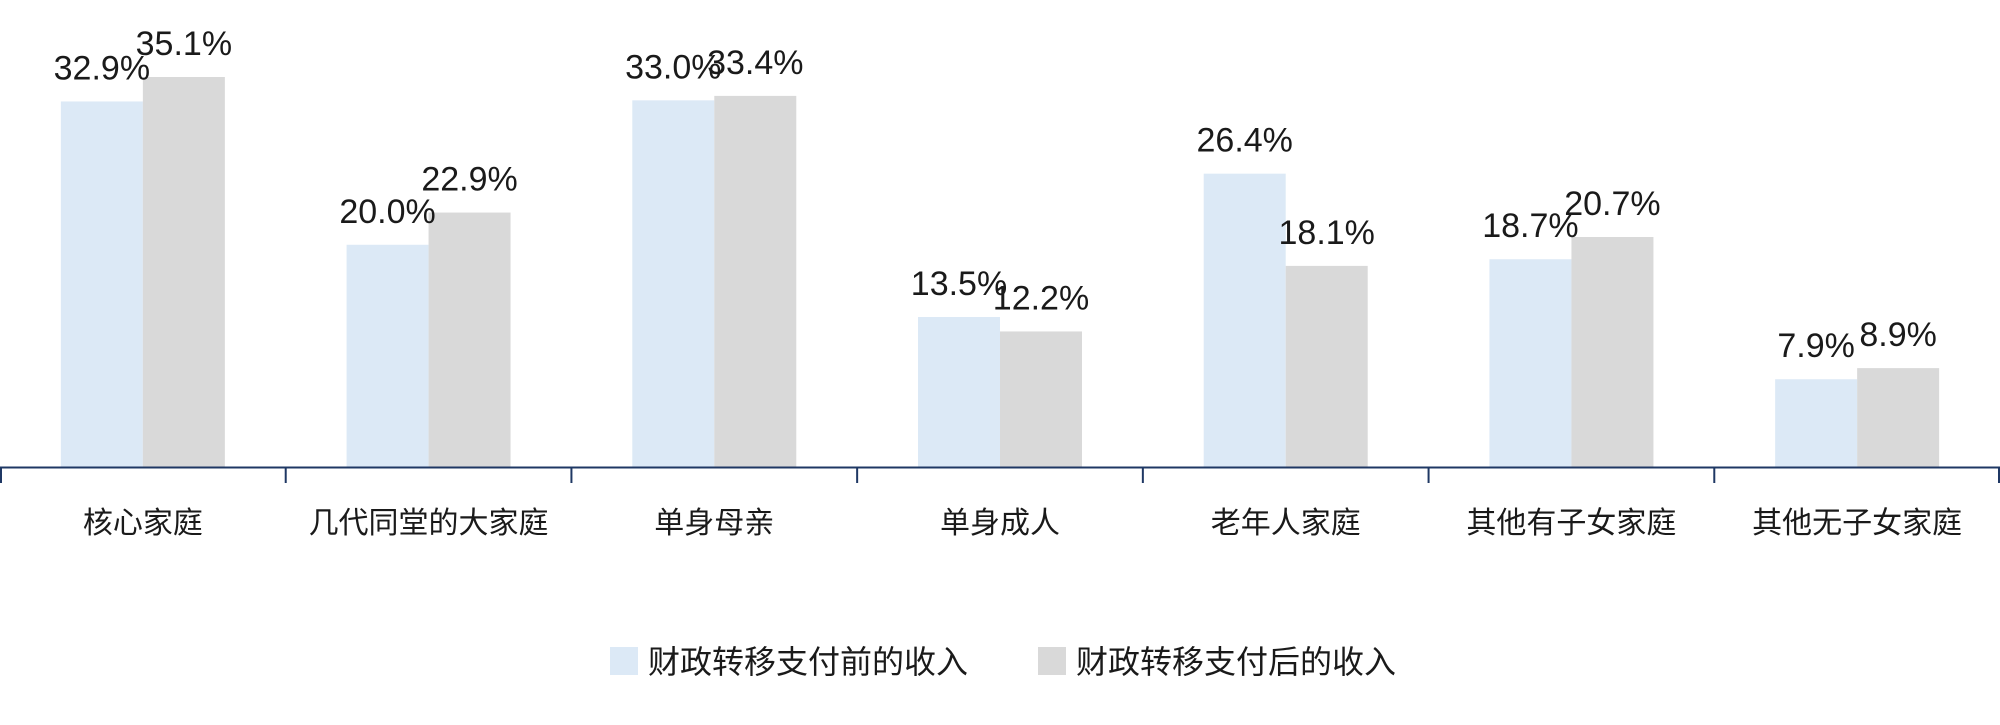 This screenshot has height=725, width=2000. I want to click on x-axis, so click(1000, 474).